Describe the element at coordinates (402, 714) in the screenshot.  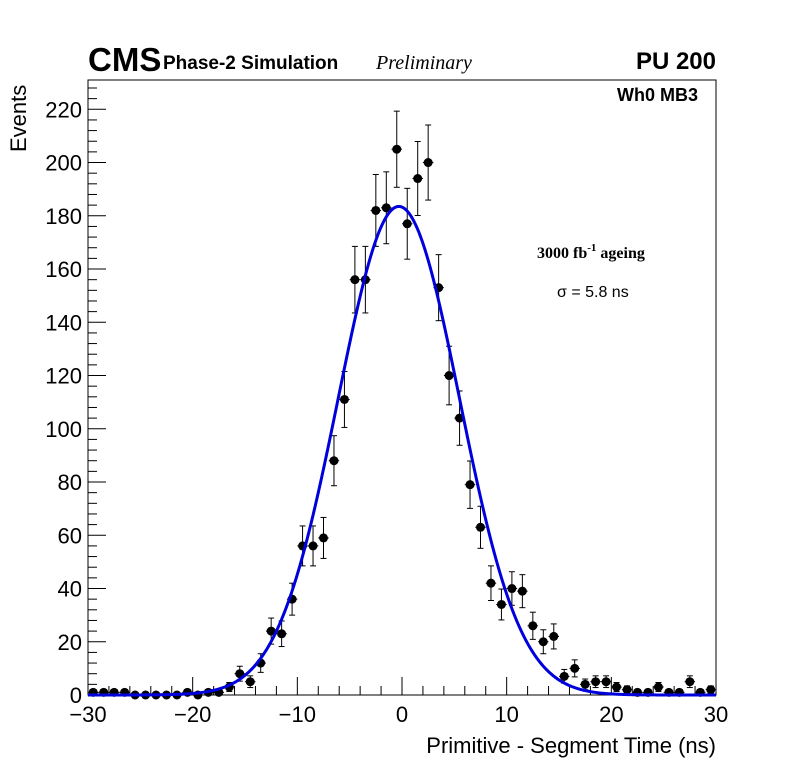
I see `x-tick-label: 0` at that location.